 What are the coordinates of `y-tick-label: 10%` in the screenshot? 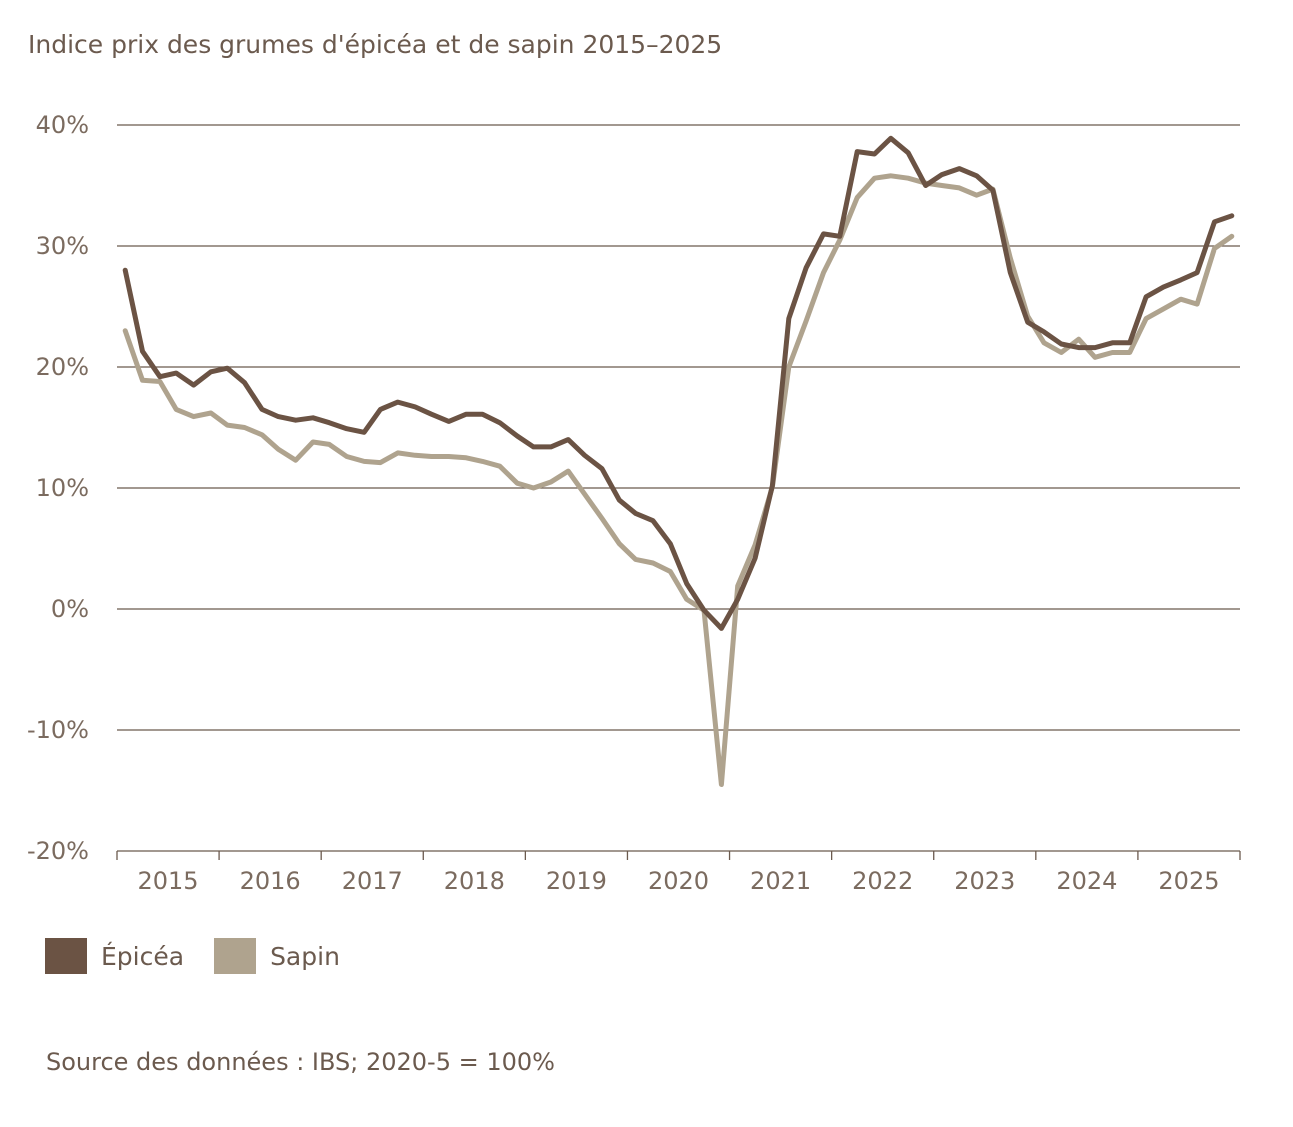 It's located at (62, 488).